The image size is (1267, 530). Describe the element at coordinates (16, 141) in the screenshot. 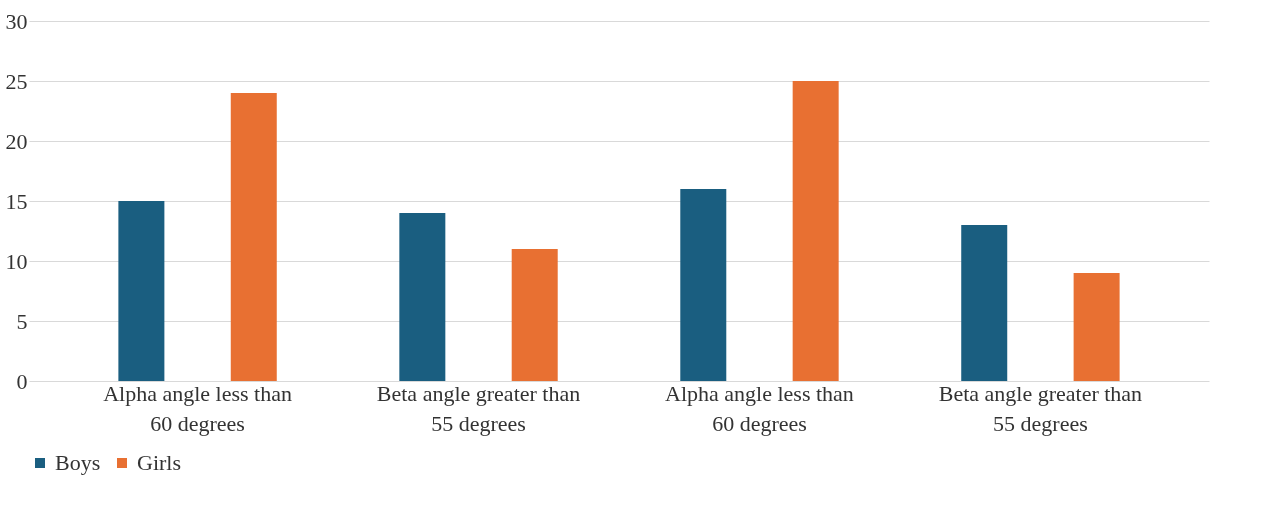

I see `y-tick-label: 20` at that location.